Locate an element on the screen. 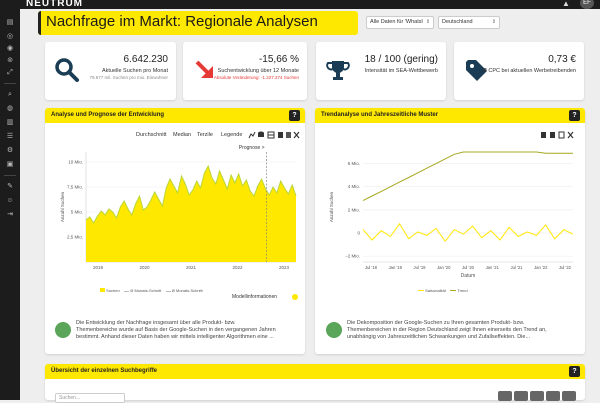 This screenshot has height=403, width=600. globe-icon: ◍ is located at coordinates (10, 108).